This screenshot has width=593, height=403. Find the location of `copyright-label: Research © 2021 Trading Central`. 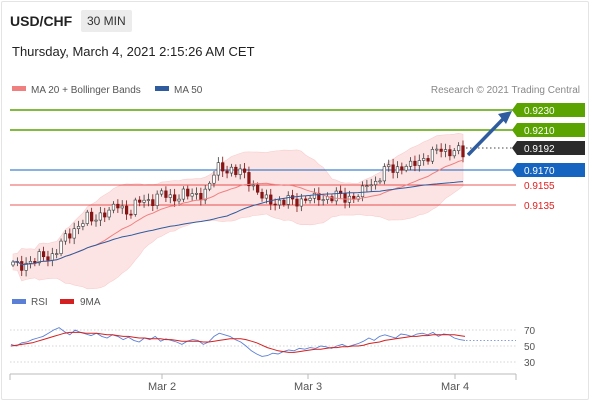

copyright-label: Research © 2021 Trading Central is located at coordinates (505, 90).